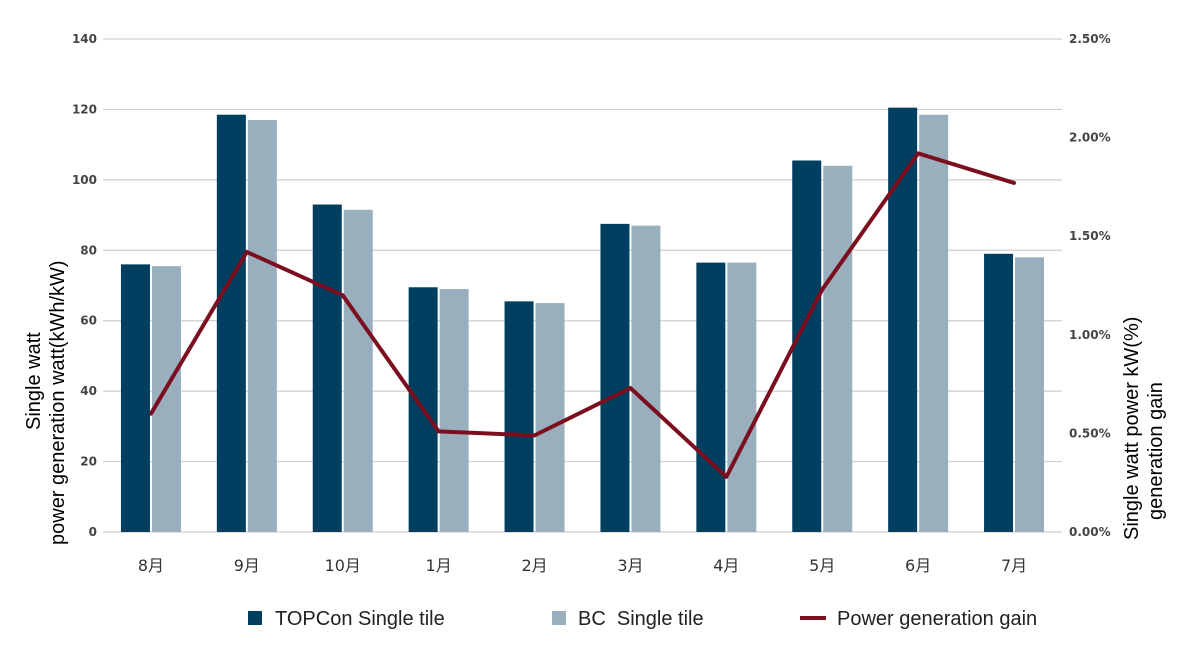  Describe the element at coordinates (1132, 428) in the screenshot. I see `right-axis-title-line-1: Single watt power kW(%)` at that location.